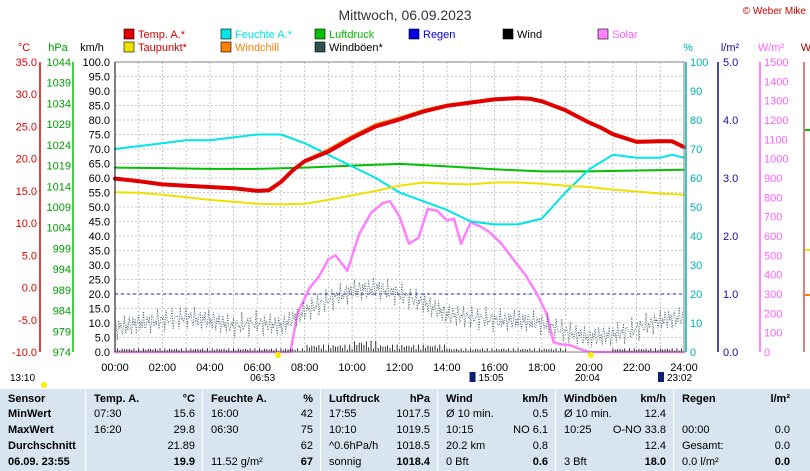  I want to click on stats-sub-value: 11.52 g/m², so click(237, 462).